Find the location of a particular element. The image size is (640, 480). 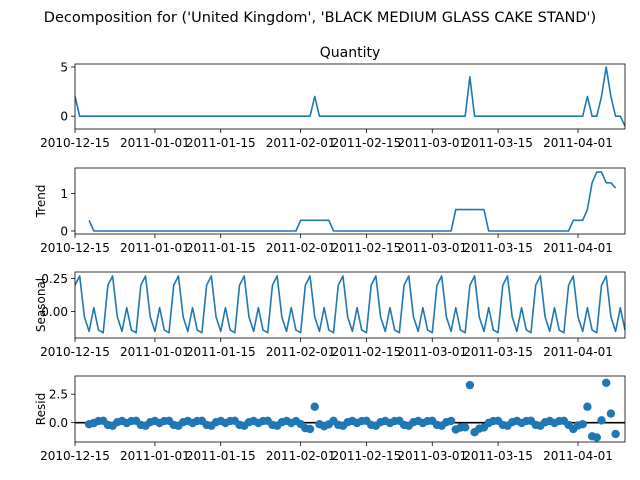

y-axis-label: Resid is located at coordinates (41, 409).